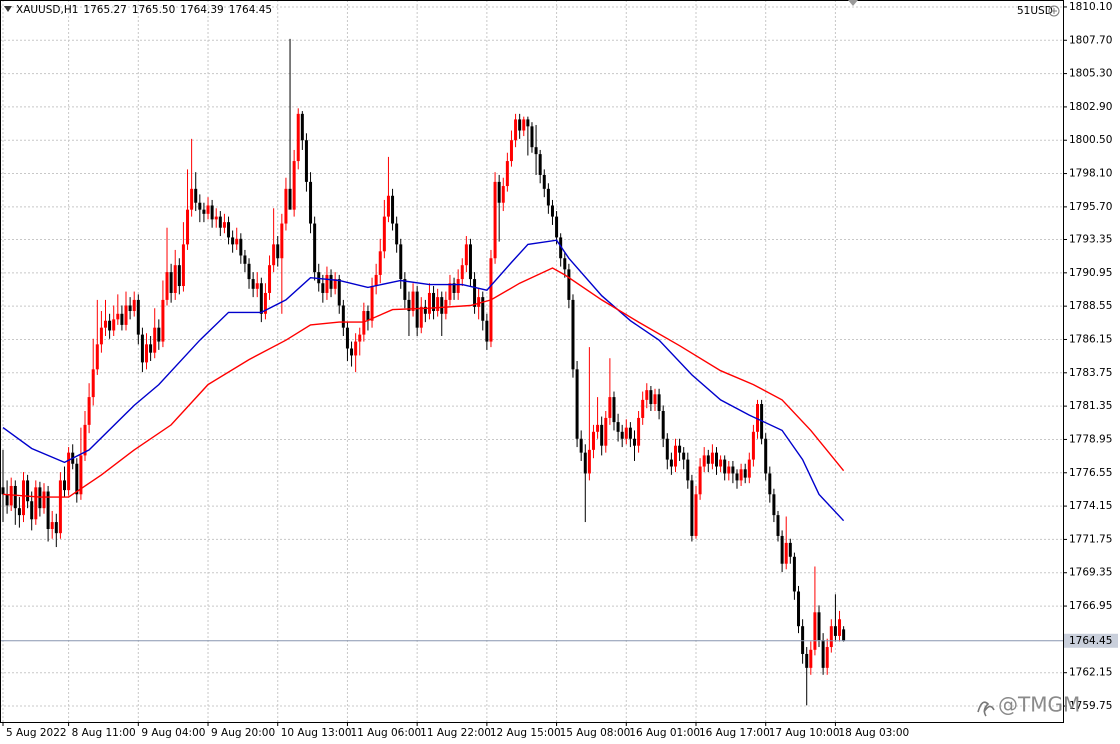 This screenshot has height=744, width=1120. What do you see at coordinates (1090, 273) in the screenshot?
I see `y-tick-label: 1790.95` at bounding box center [1090, 273].